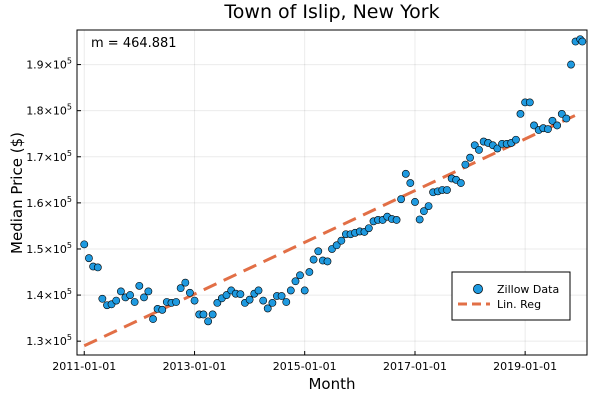 This screenshot has height=400, width=600. I want to click on chart-title: Town of Islip, New York, so click(331, 12).